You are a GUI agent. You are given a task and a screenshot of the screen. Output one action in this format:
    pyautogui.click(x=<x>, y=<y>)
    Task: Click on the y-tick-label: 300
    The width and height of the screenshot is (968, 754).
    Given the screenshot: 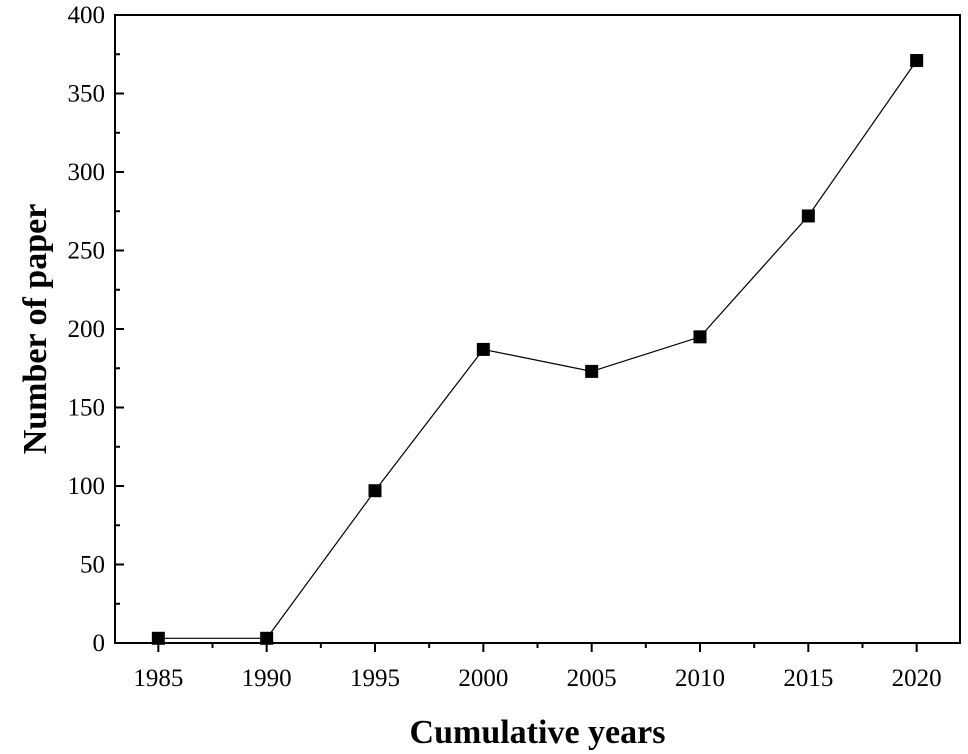 What is the action you would take?
    pyautogui.click(x=87, y=172)
    